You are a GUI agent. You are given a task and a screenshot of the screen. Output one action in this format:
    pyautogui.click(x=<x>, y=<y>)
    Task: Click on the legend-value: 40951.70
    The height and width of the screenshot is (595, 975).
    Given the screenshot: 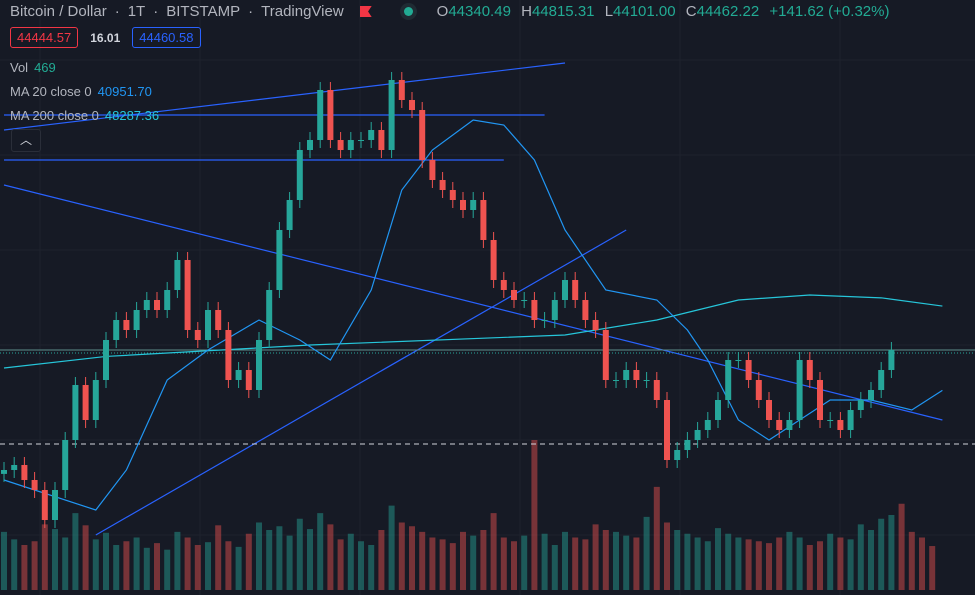 What is the action you would take?
    pyautogui.click(x=124, y=91)
    